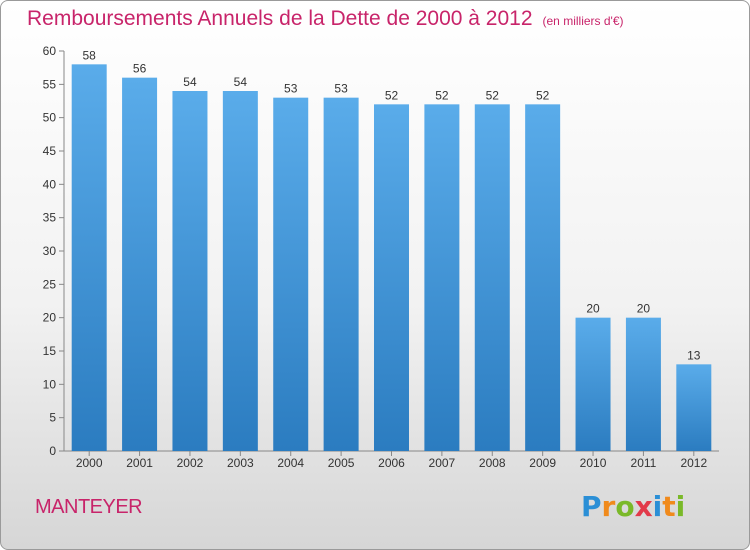 Image resolution: width=750 pixels, height=550 pixels. I want to click on x-tick-label: 2006, so click(391, 463).